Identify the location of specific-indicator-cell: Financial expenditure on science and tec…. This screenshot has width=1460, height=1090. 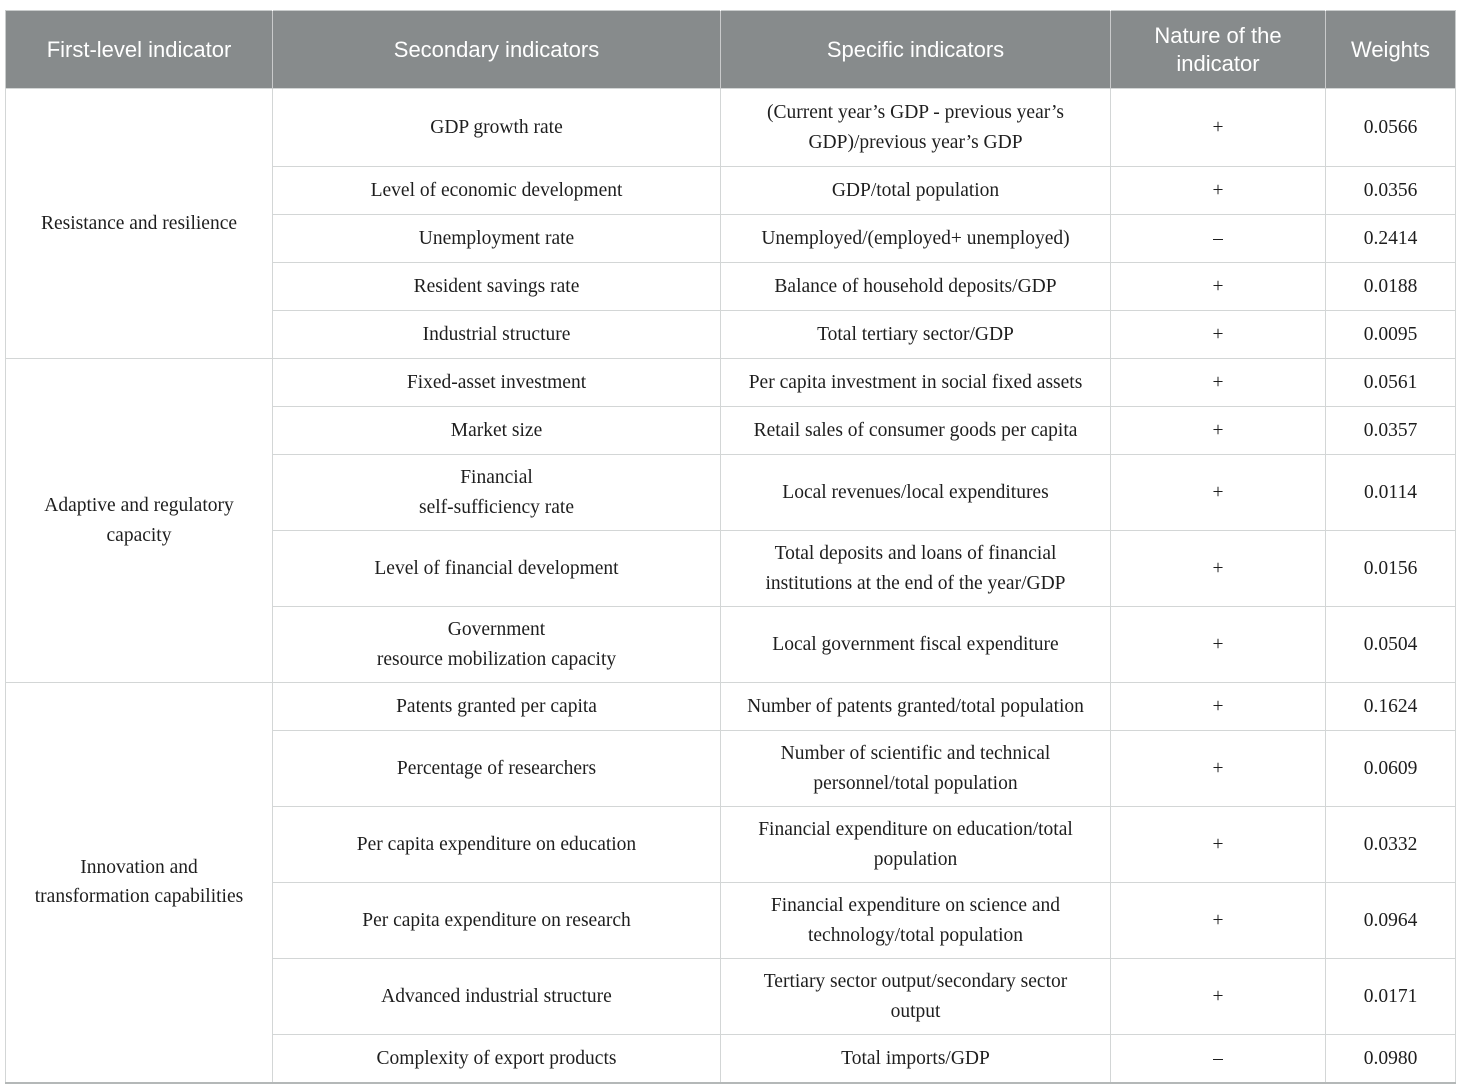
(915, 920).